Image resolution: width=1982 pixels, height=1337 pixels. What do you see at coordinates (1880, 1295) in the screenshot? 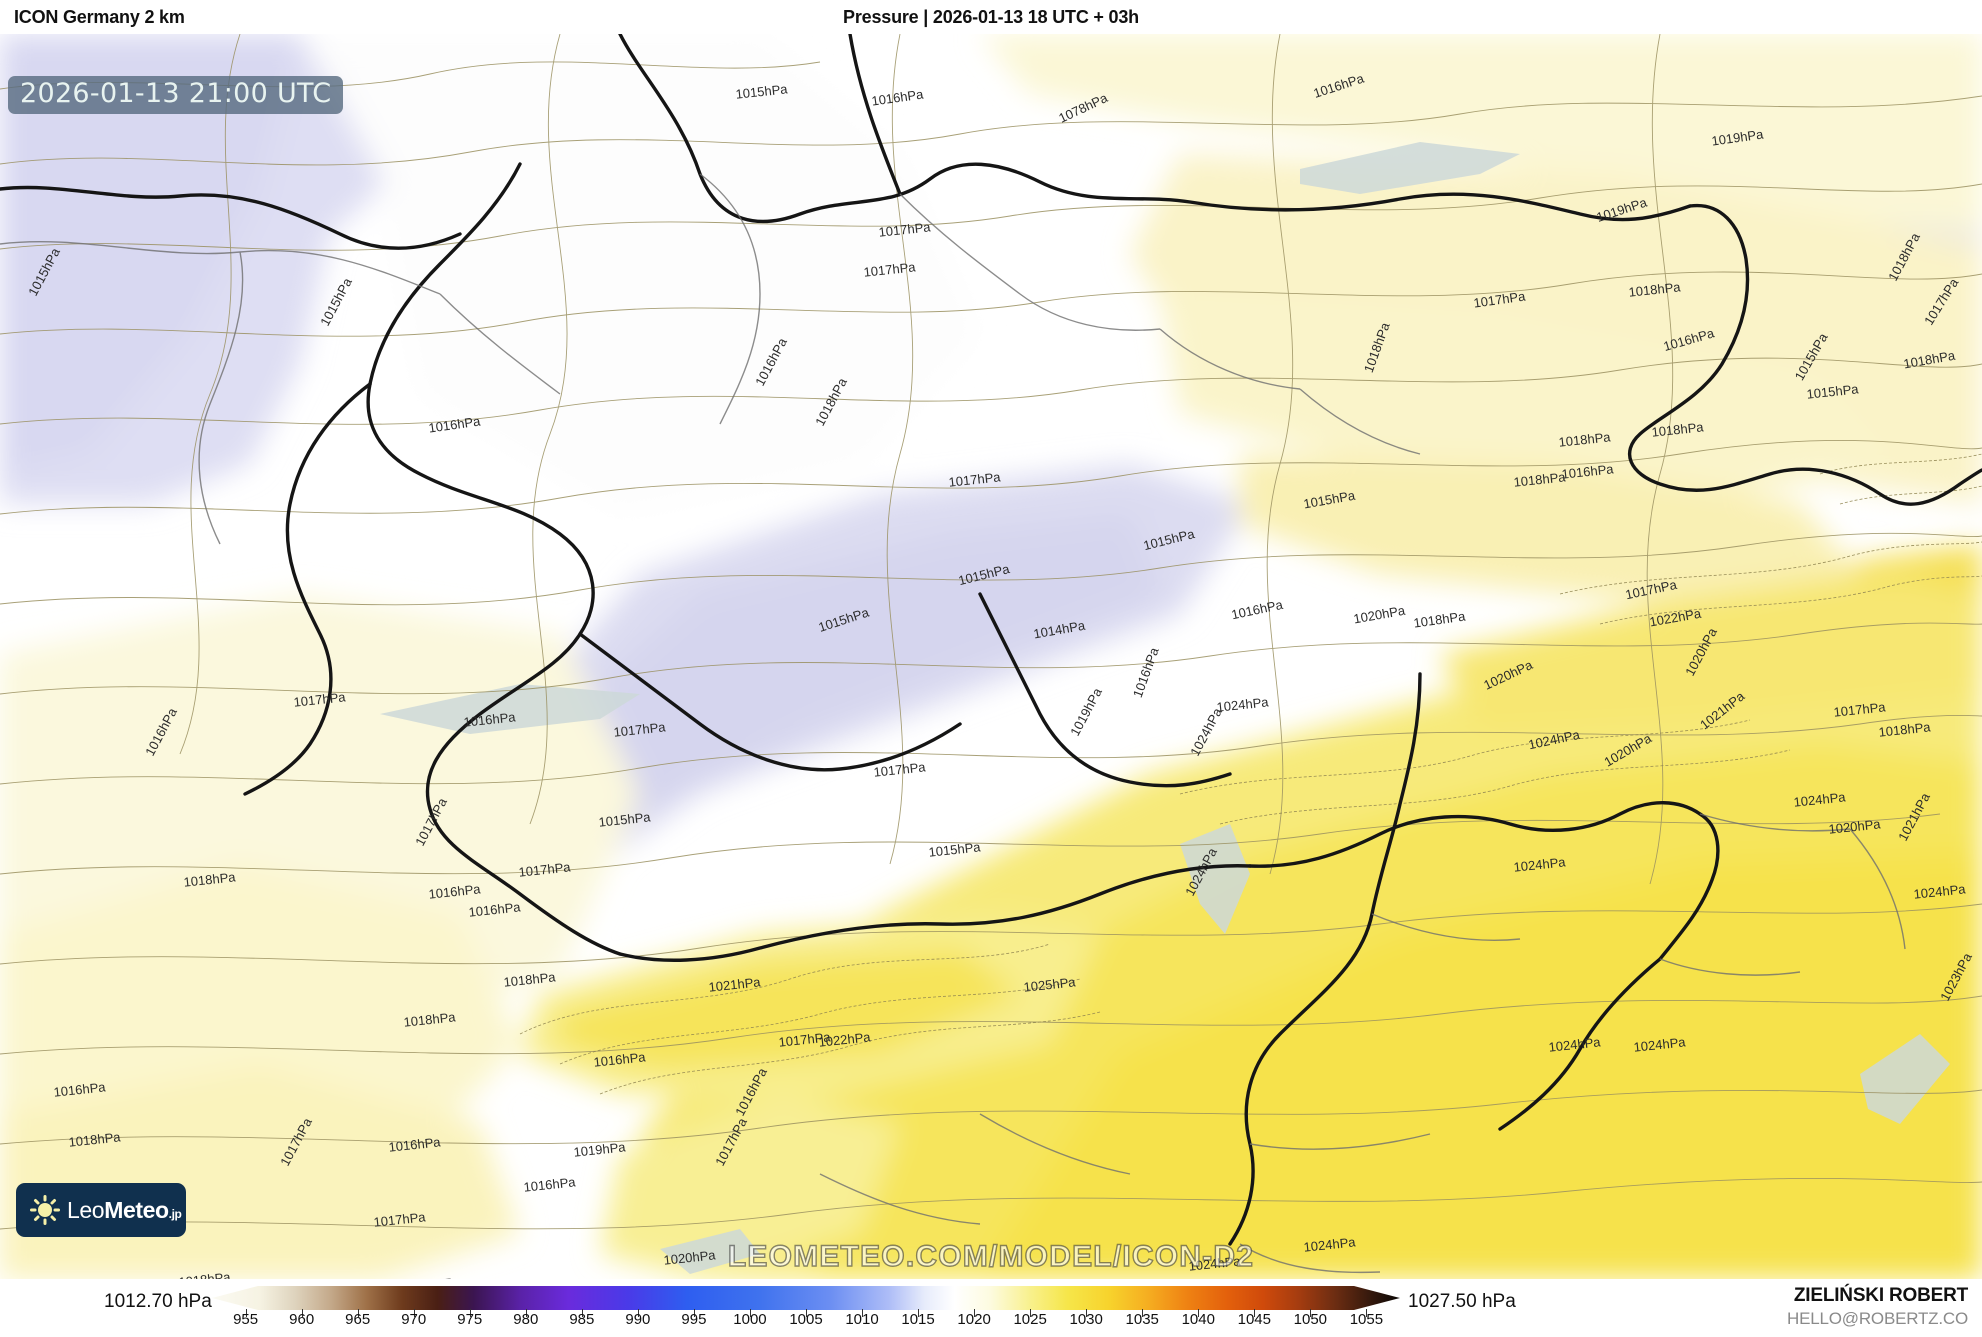
I see `author-name: ZIELIŃSKI ROBERT` at bounding box center [1880, 1295].